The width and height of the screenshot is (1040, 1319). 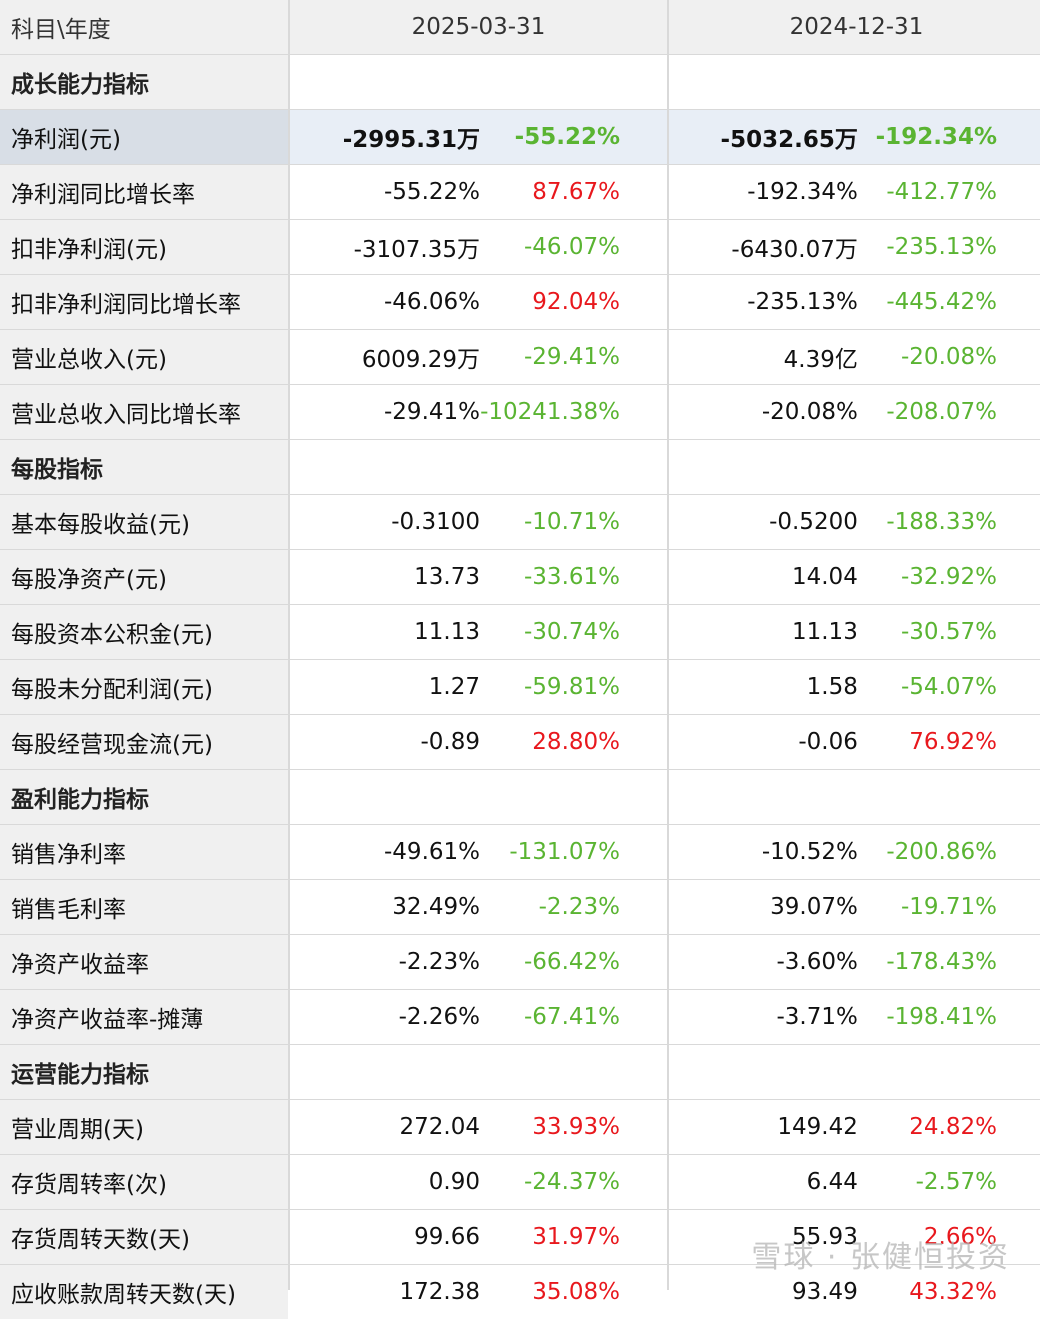 I want to click on yoy-change: 43.32%, so click(x=953, y=1292).